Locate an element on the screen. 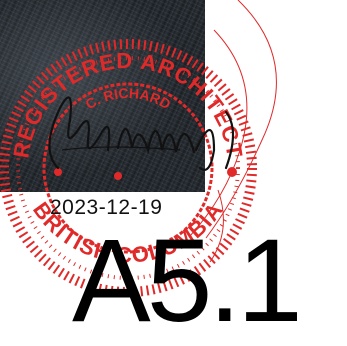 This screenshot has height=346, width=347. seal-dot-left is located at coordinates (58, 172).